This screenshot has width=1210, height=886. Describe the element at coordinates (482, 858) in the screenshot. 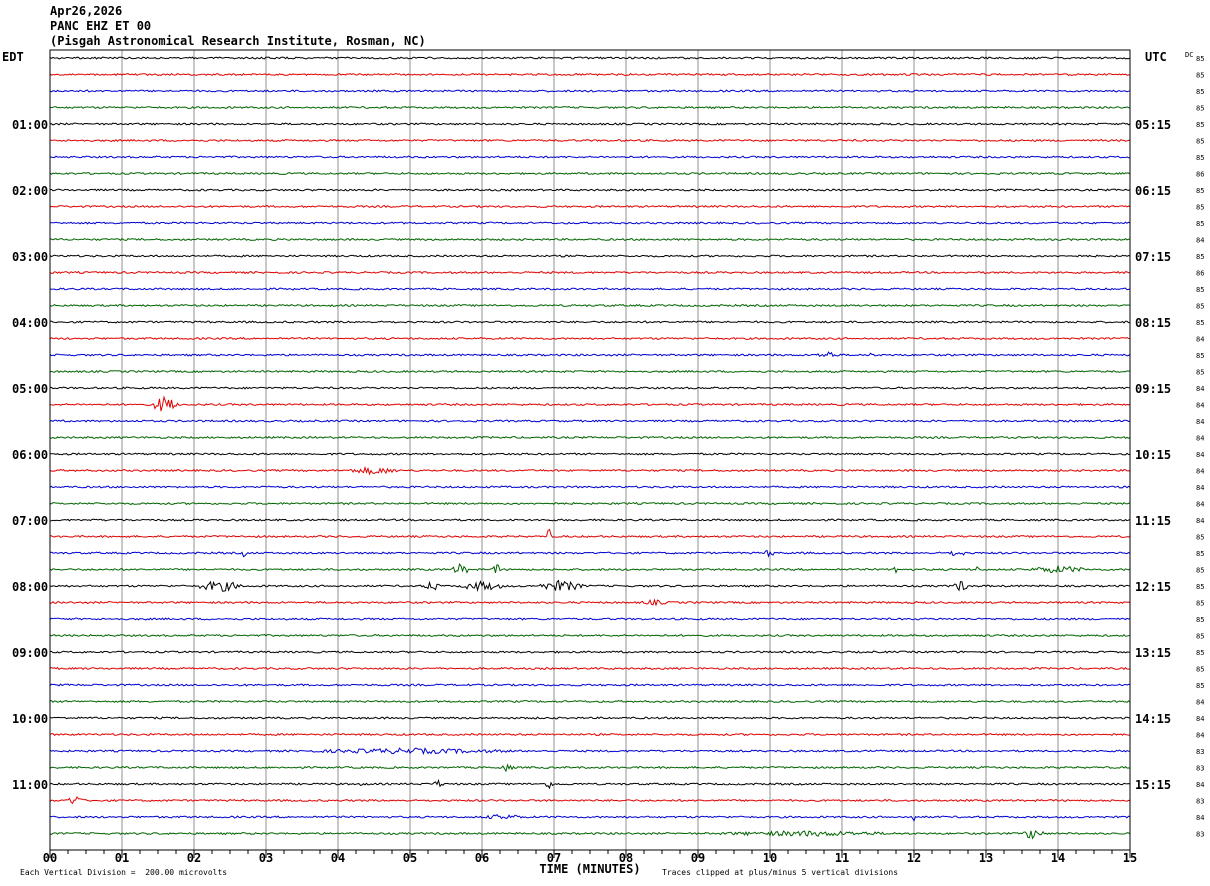

I see `x-tick-label: 06` at that location.